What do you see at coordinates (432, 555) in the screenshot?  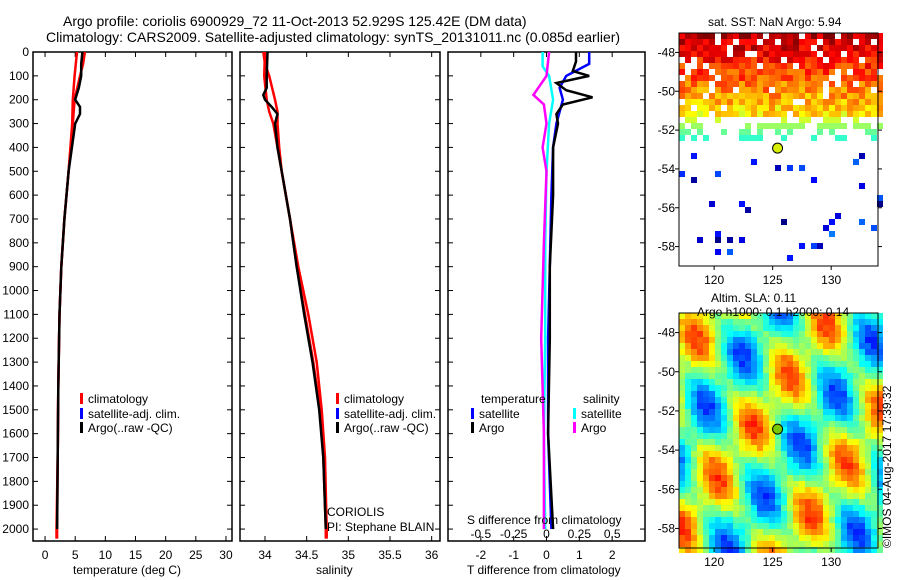 I see `x-tick-label: 36` at bounding box center [432, 555].